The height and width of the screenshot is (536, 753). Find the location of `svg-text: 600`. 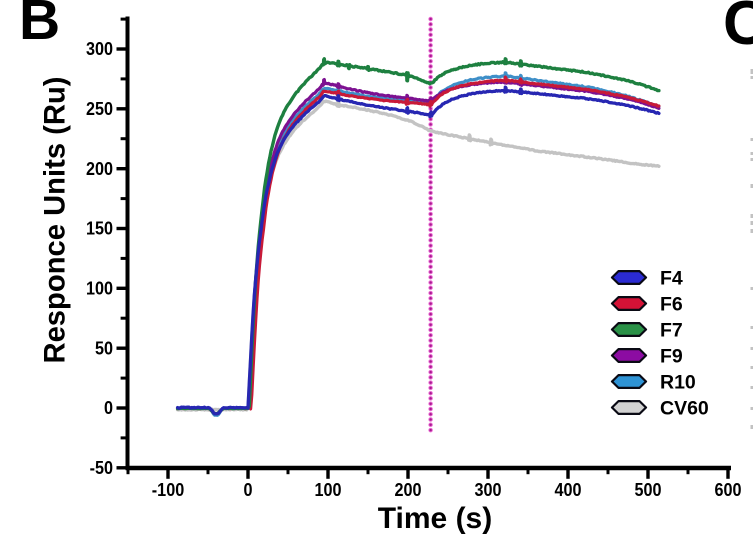

svg-text: 600 is located at coordinates (728, 490).